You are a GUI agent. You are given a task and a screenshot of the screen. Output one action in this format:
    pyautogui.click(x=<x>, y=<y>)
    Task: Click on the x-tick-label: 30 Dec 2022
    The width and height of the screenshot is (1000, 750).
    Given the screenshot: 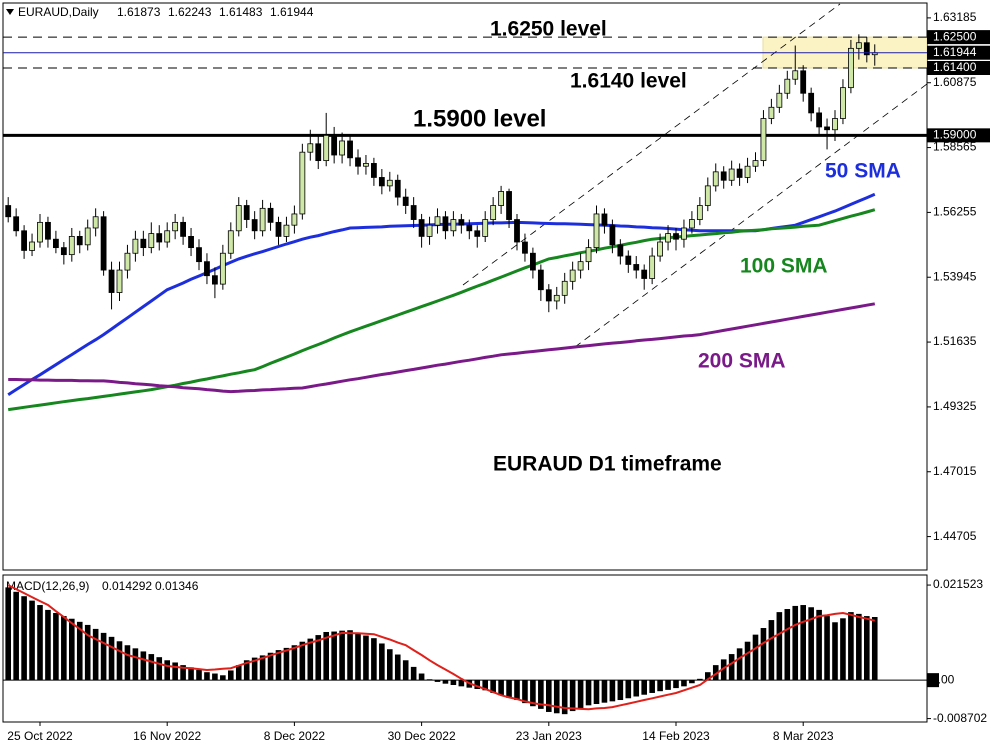 What is the action you would take?
    pyautogui.click(x=422, y=736)
    